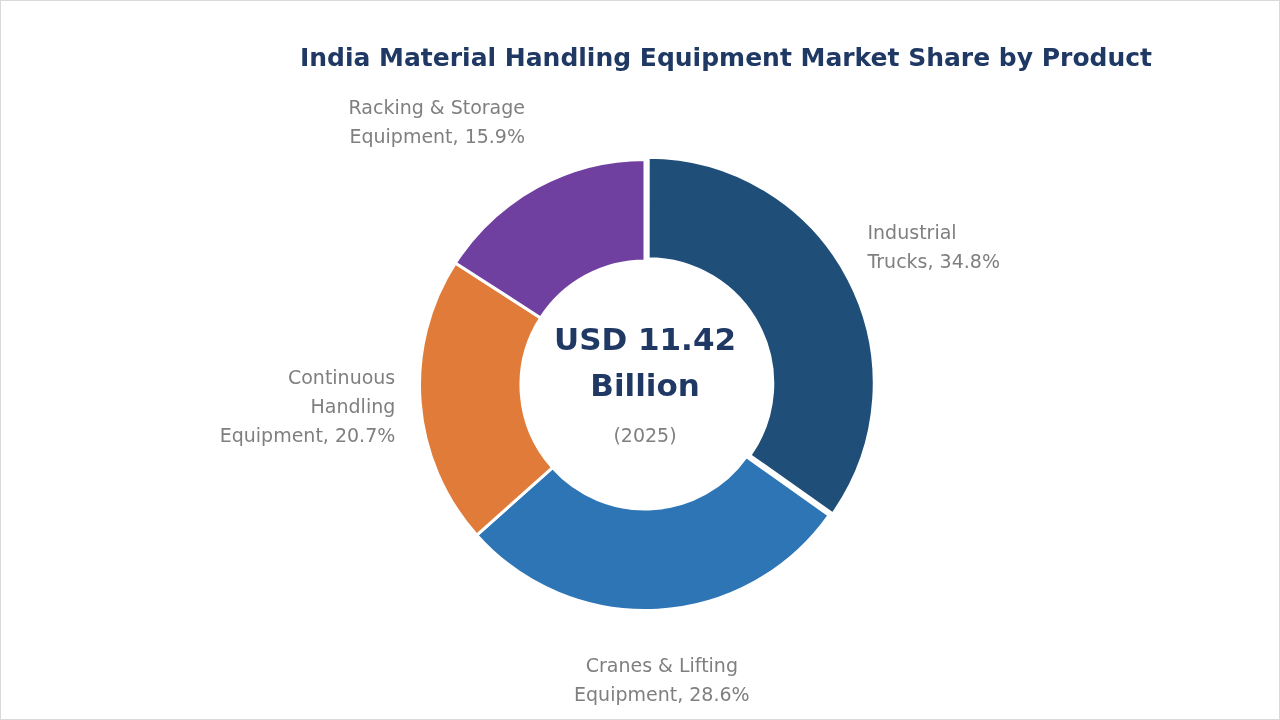 This screenshot has height=720, width=1280. Describe the element at coordinates (645, 434) in the screenshot. I see `text: (2025)` at that location.